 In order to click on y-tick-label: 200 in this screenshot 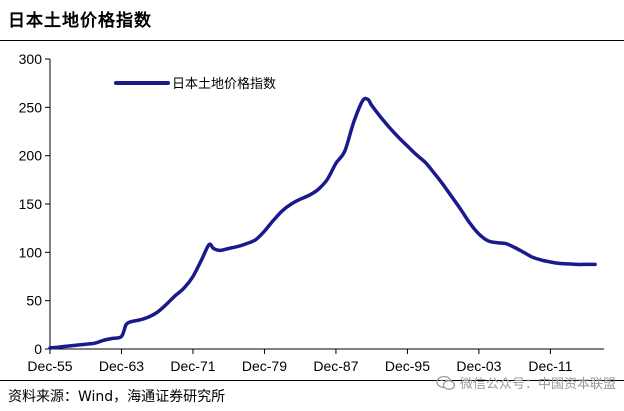, I will do `click(31, 156)`.